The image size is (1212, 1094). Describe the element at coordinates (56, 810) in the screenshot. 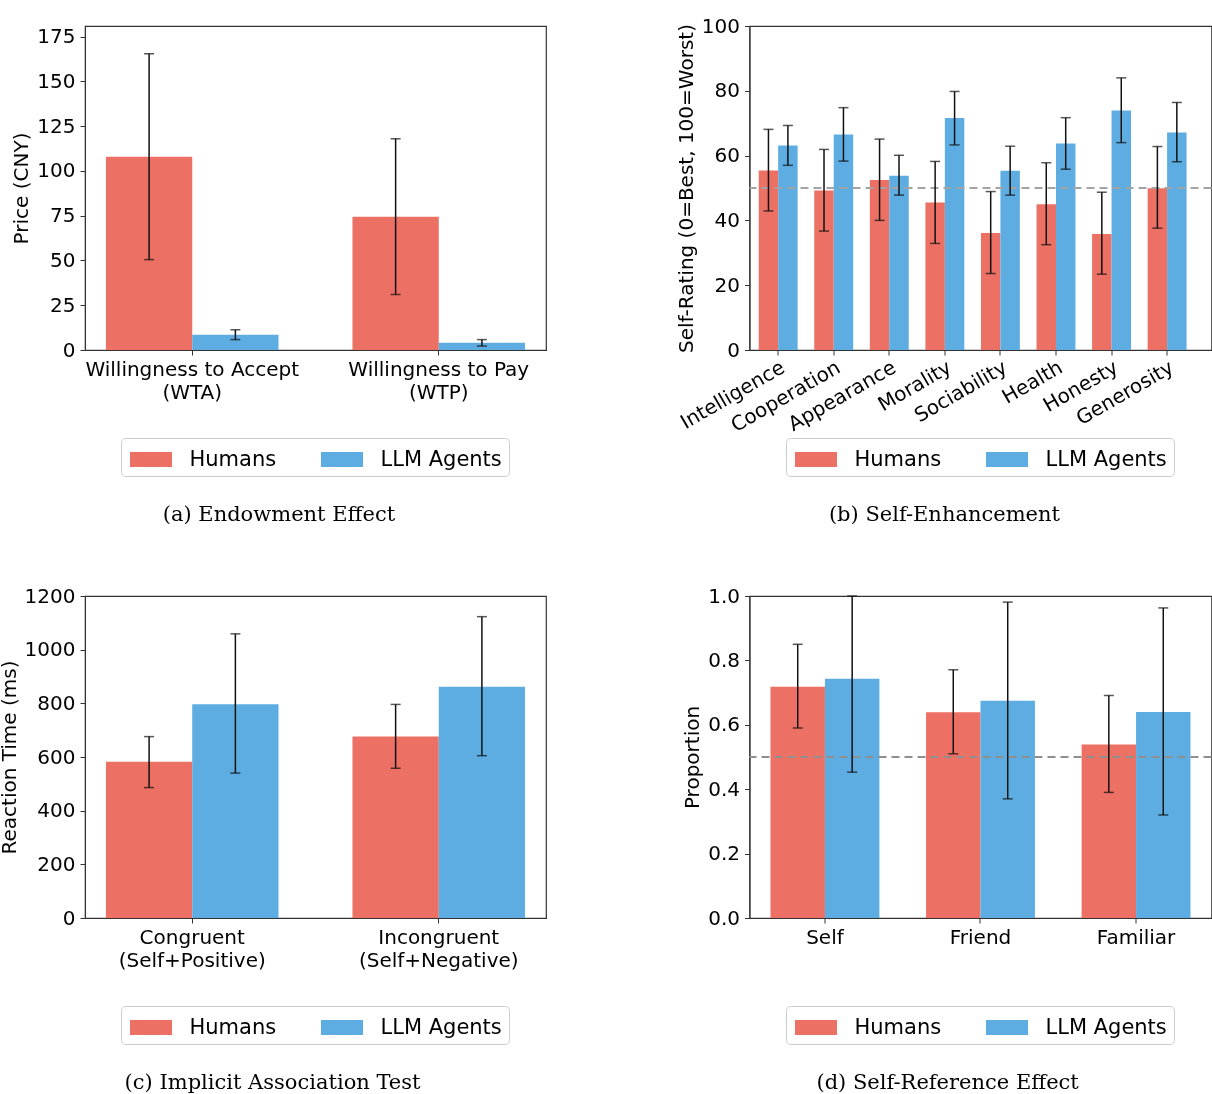

I see `y-tick-label: 400` at that location.